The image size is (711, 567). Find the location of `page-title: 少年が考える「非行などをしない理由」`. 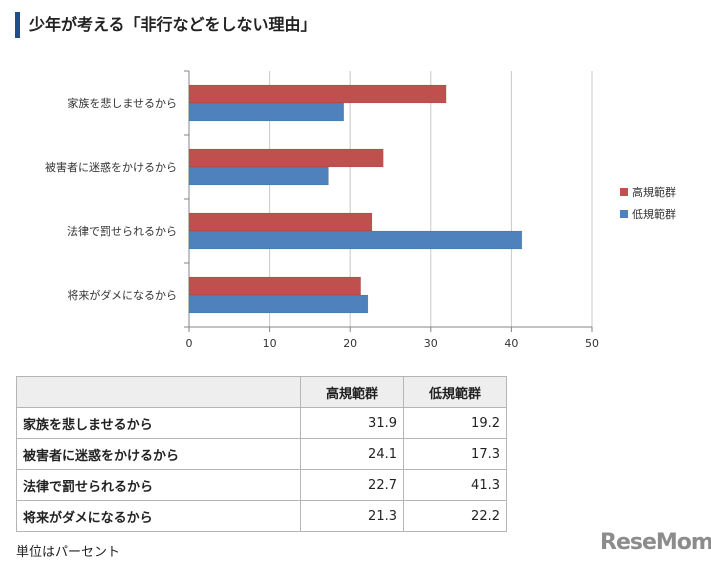

page-title: 少年が考える「非行などをしない理由」 is located at coordinates (166, 25).